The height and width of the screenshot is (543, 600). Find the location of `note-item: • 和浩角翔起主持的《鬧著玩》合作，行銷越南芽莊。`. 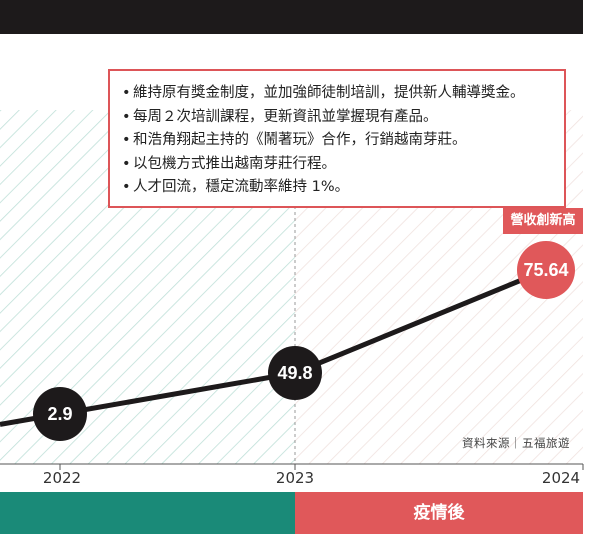

note-item: • 和浩角翔起主持的《鬧著玩》合作，行銷越南芽莊。 is located at coordinates (339, 141).